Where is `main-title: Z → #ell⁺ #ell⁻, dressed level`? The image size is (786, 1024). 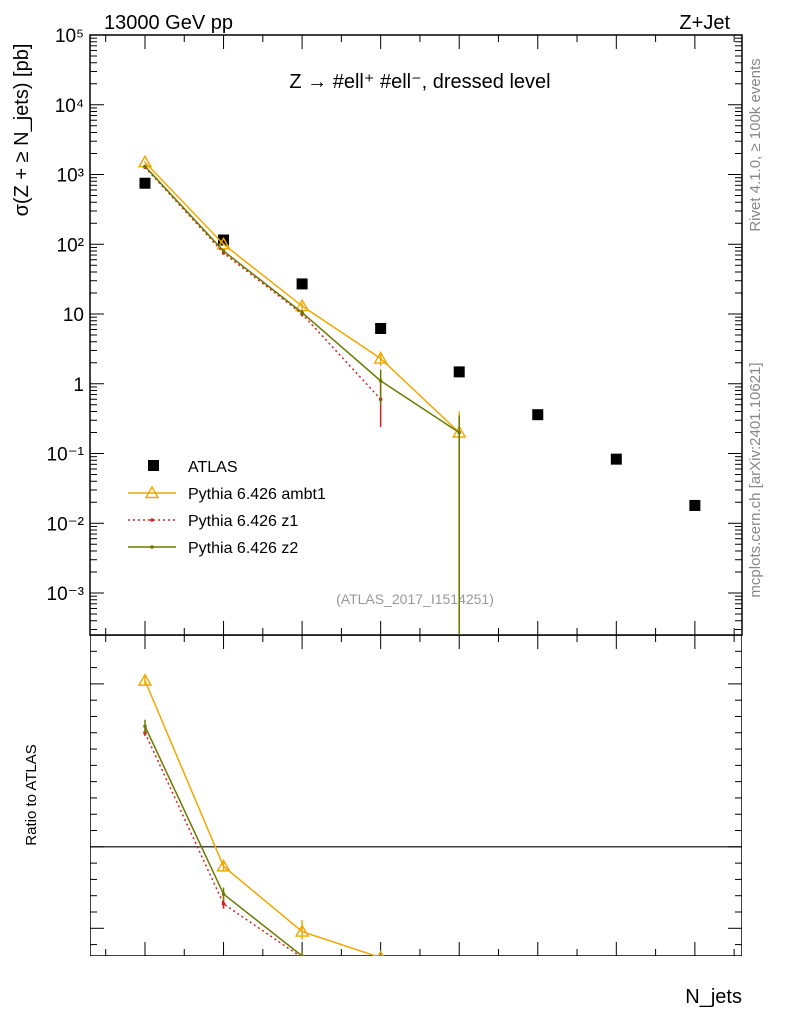
main-title: Z → #ell⁺ #ell⁻, dressed level is located at coordinates (419, 82).